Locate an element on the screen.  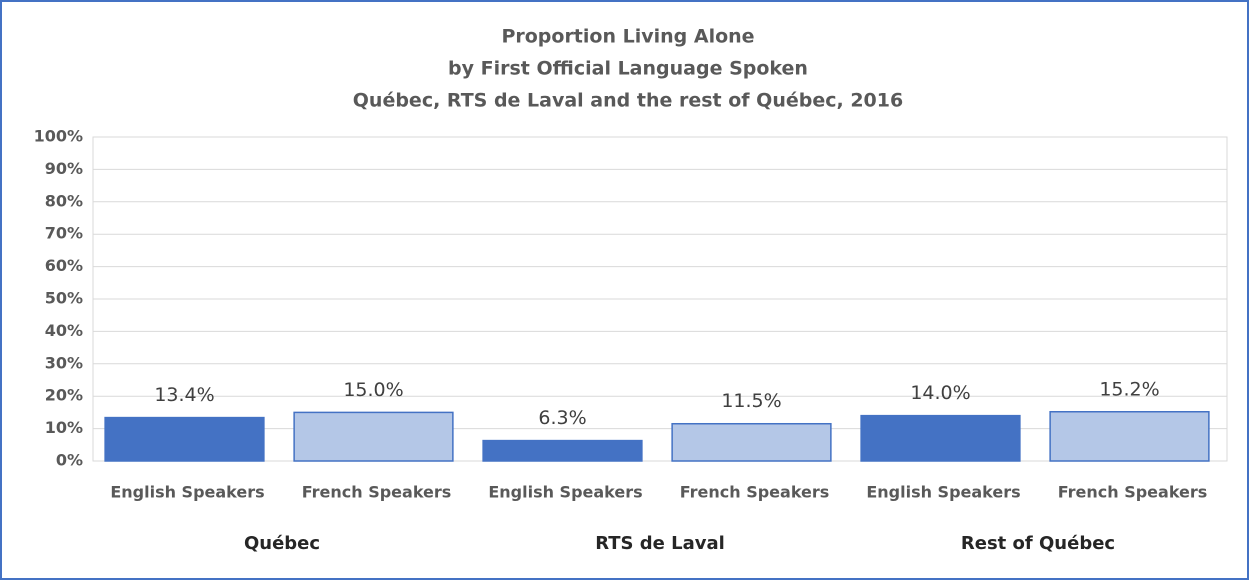
group-label: Rest of Québec is located at coordinates (1038, 543).